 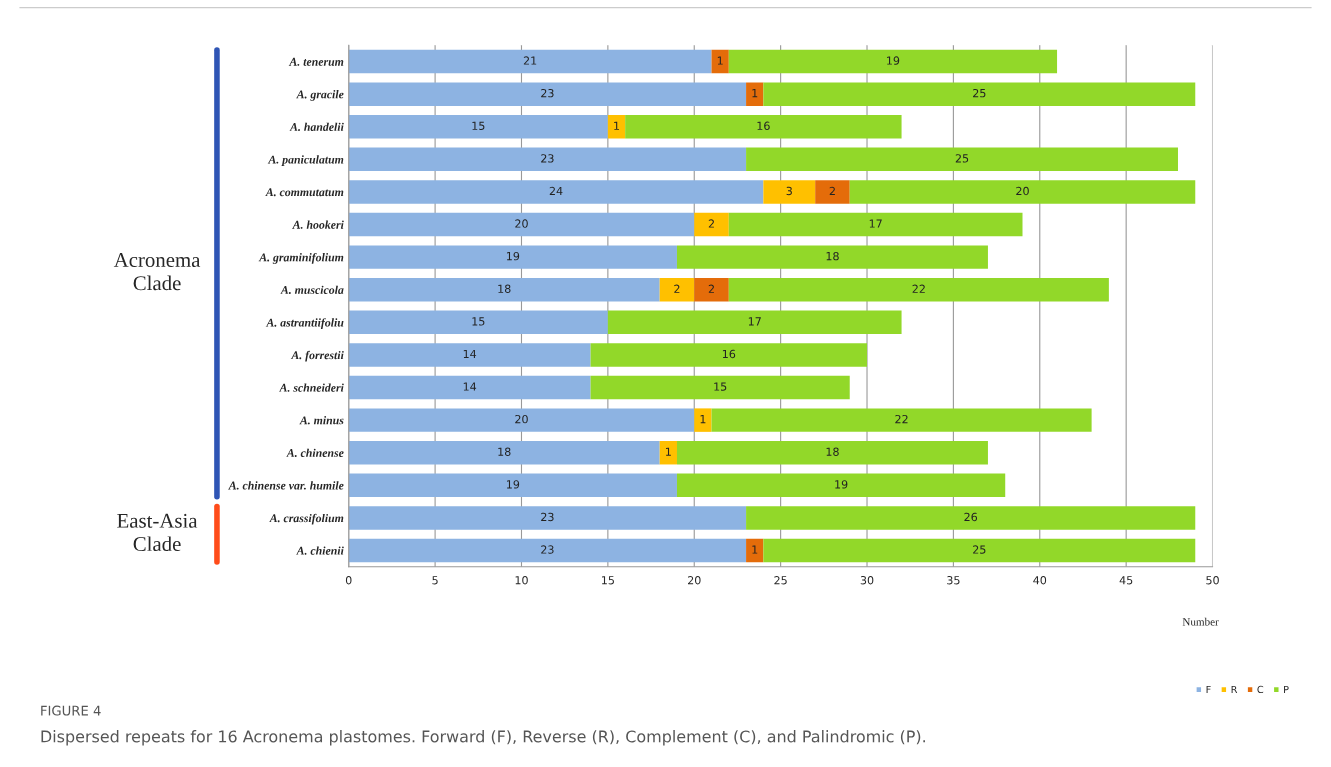 What do you see at coordinates (1200, 621) in the screenshot?
I see `x-axis-title: Number` at bounding box center [1200, 621].